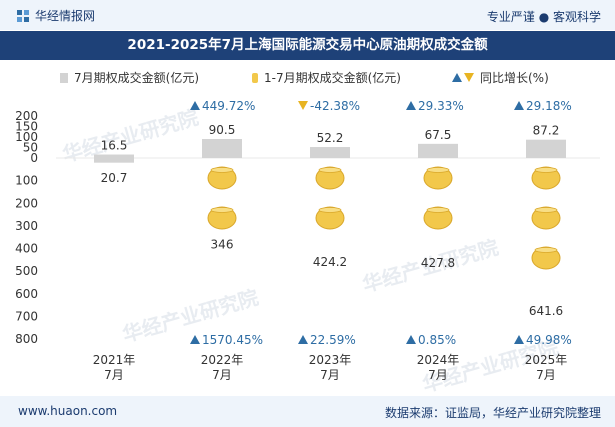 This screenshot has width=615, height=427. What do you see at coordinates (438, 135) in the screenshot?
I see `data-label-monthly: 67.5` at bounding box center [438, 135].